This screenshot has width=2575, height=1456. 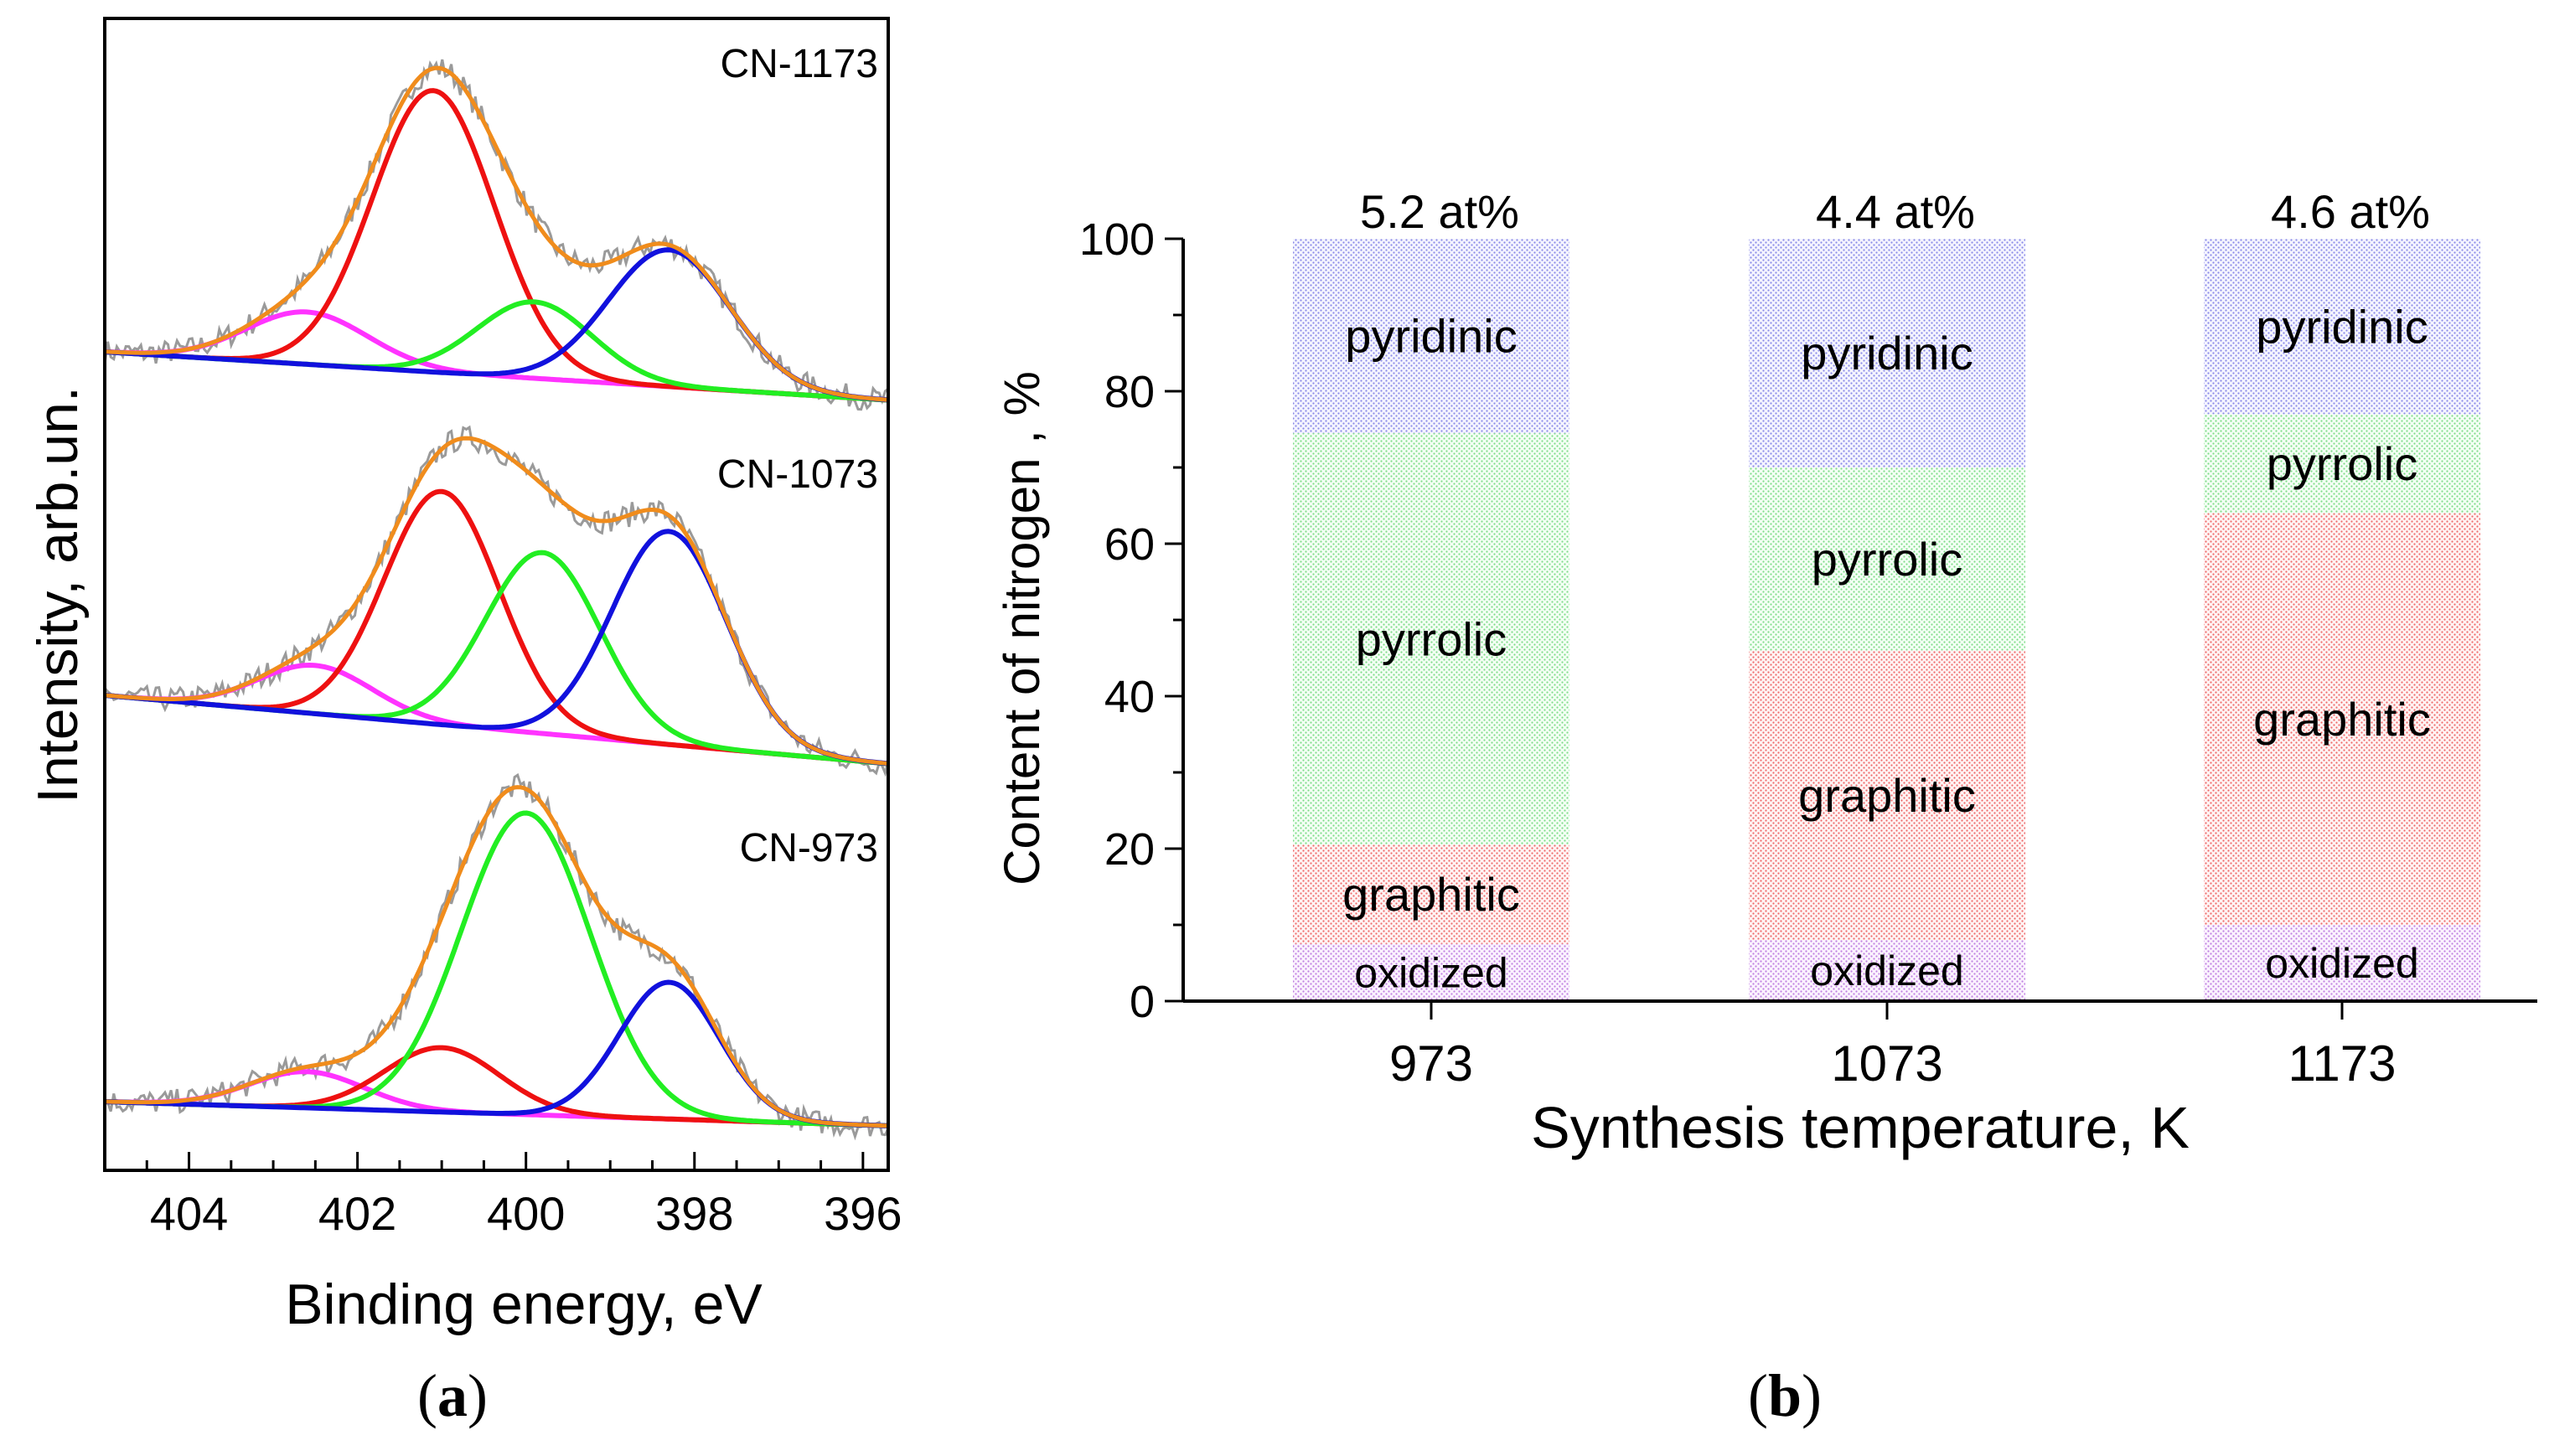 I want to click on y-axis-title: Intensity, arb.un., so click(x=58, y=594).